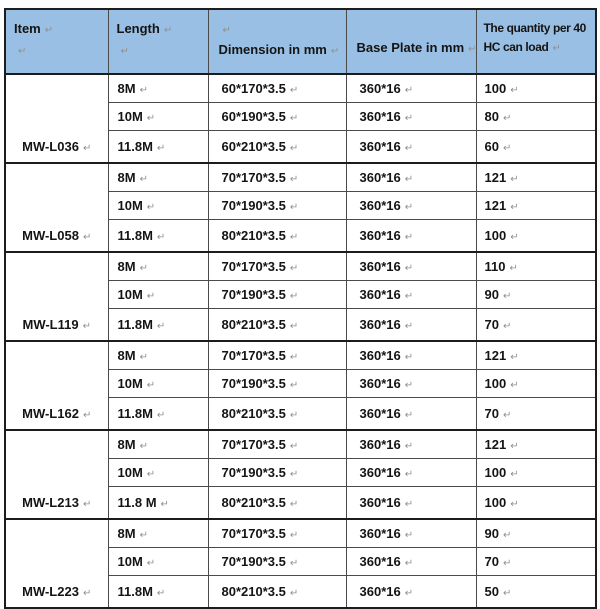  What do you see at coordinates (536, 177) in the screenshot?
I see `quantity-cell: 121 ↵` at bounding box center [536, 177].